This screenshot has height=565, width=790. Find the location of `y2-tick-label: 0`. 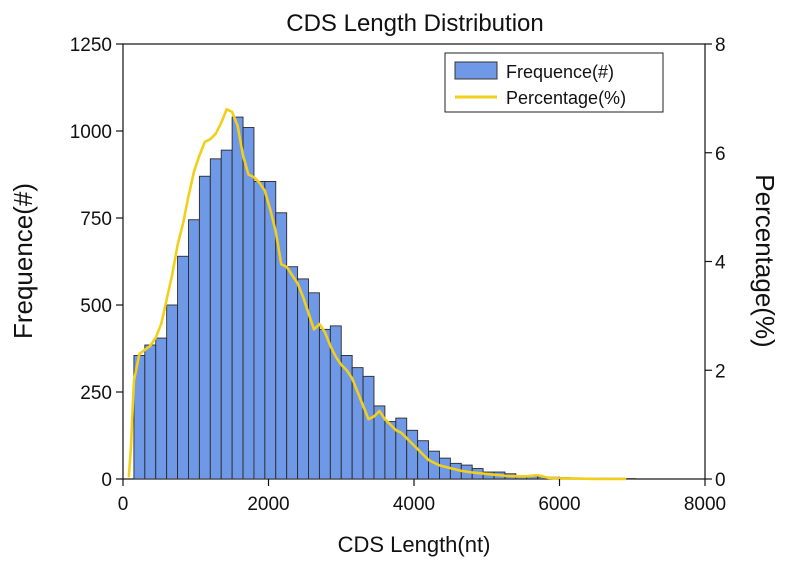

y2-tick-label: 0 is located at coordinates (720, 480).